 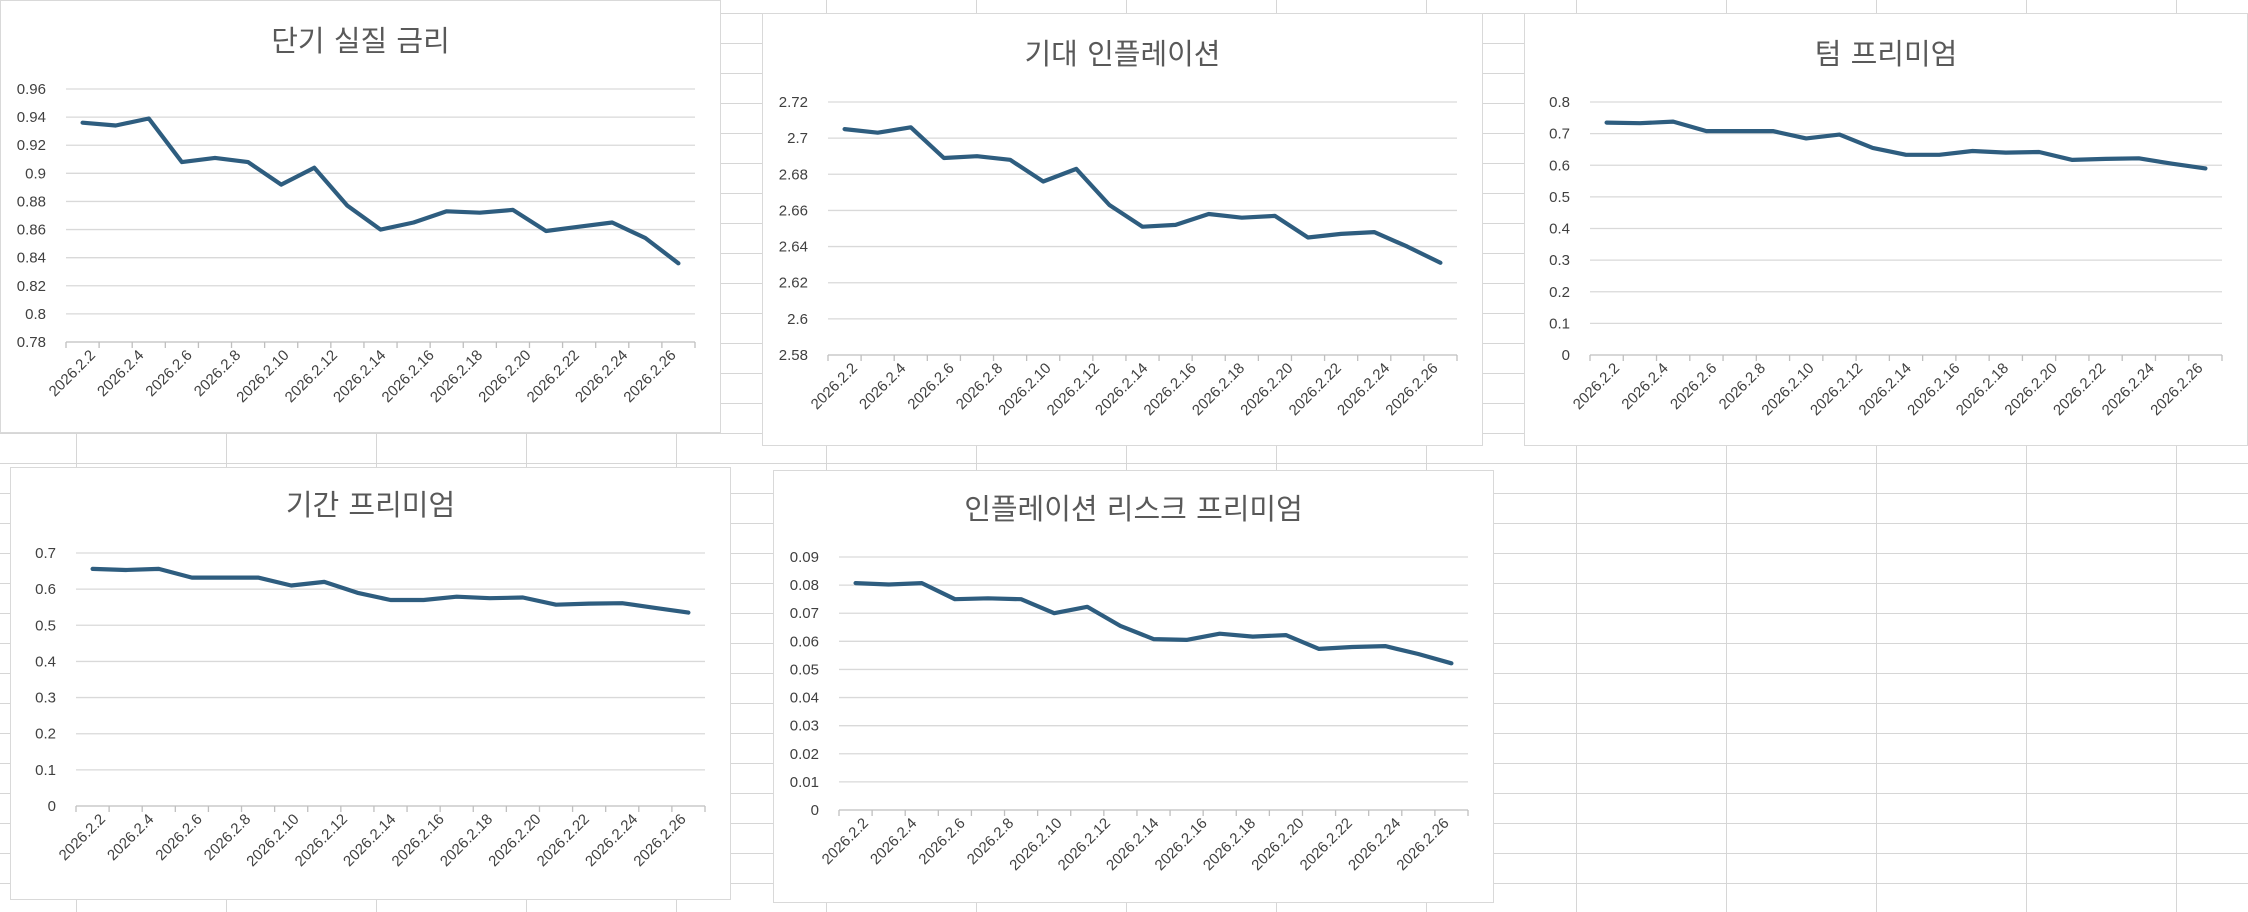 I want to click on chart-title: 기간 프리미엄, so click(x=370, y=505).